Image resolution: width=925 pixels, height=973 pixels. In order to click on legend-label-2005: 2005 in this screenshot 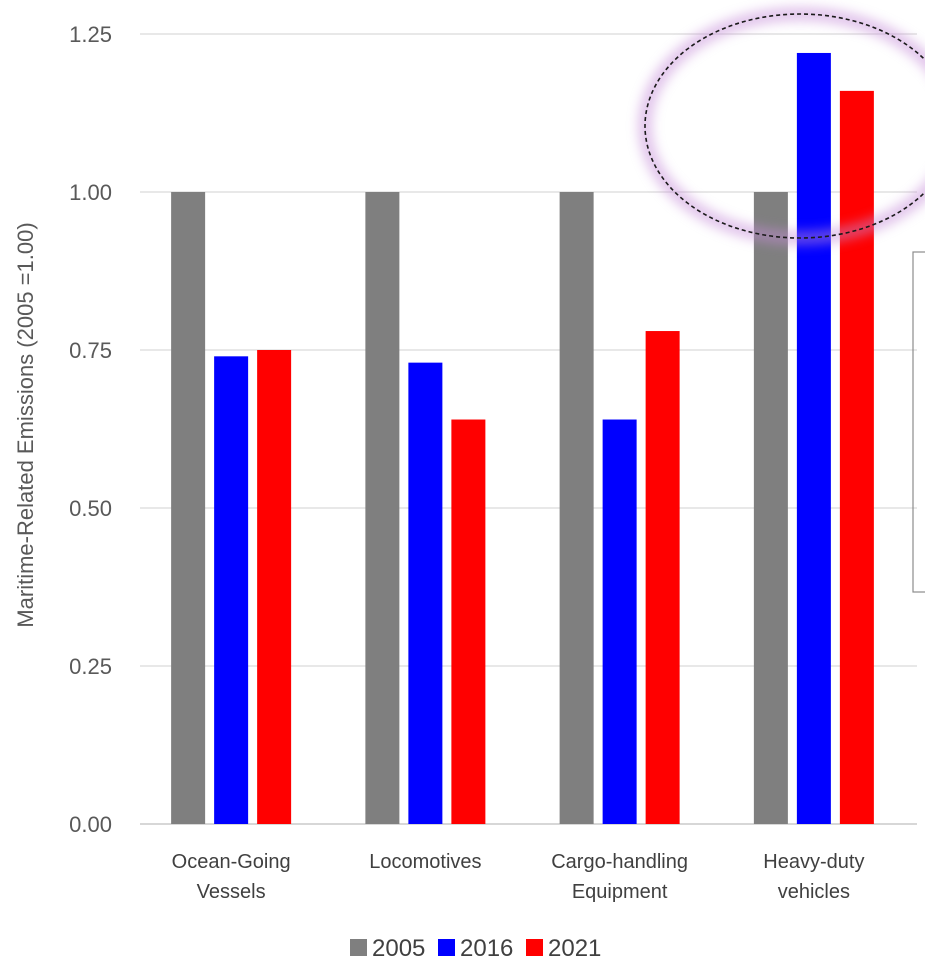, I will do `click(398, 948)`.